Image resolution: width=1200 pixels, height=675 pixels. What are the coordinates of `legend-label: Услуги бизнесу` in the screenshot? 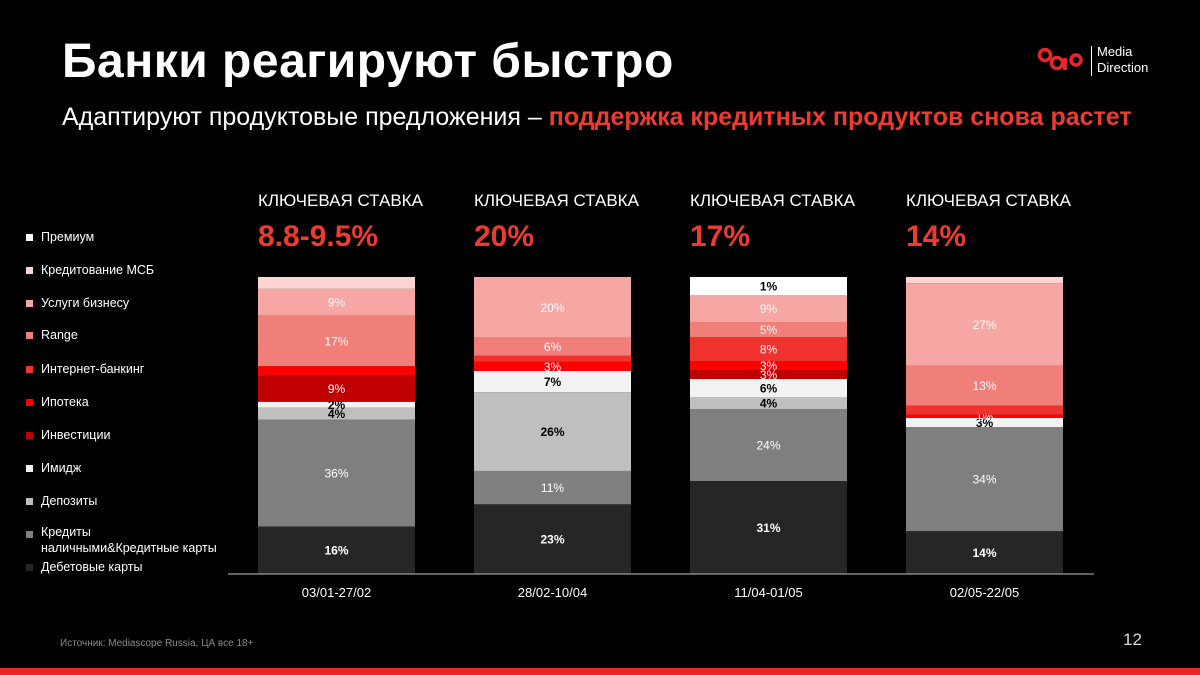 It's located at (85, 303).